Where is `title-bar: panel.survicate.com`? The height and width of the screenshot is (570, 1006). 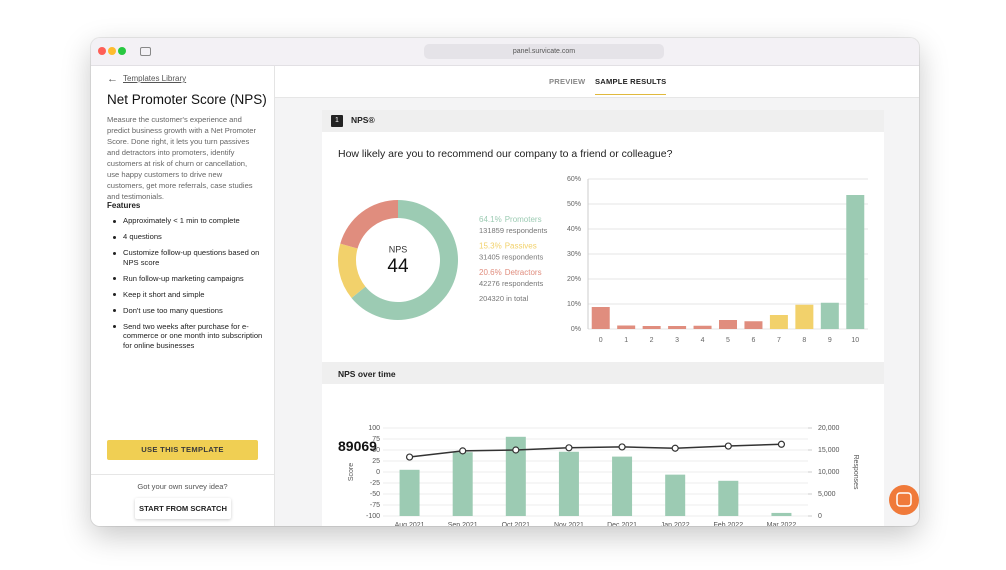 title-bar: panel.survicate.com is located at coordinates (505, 52).